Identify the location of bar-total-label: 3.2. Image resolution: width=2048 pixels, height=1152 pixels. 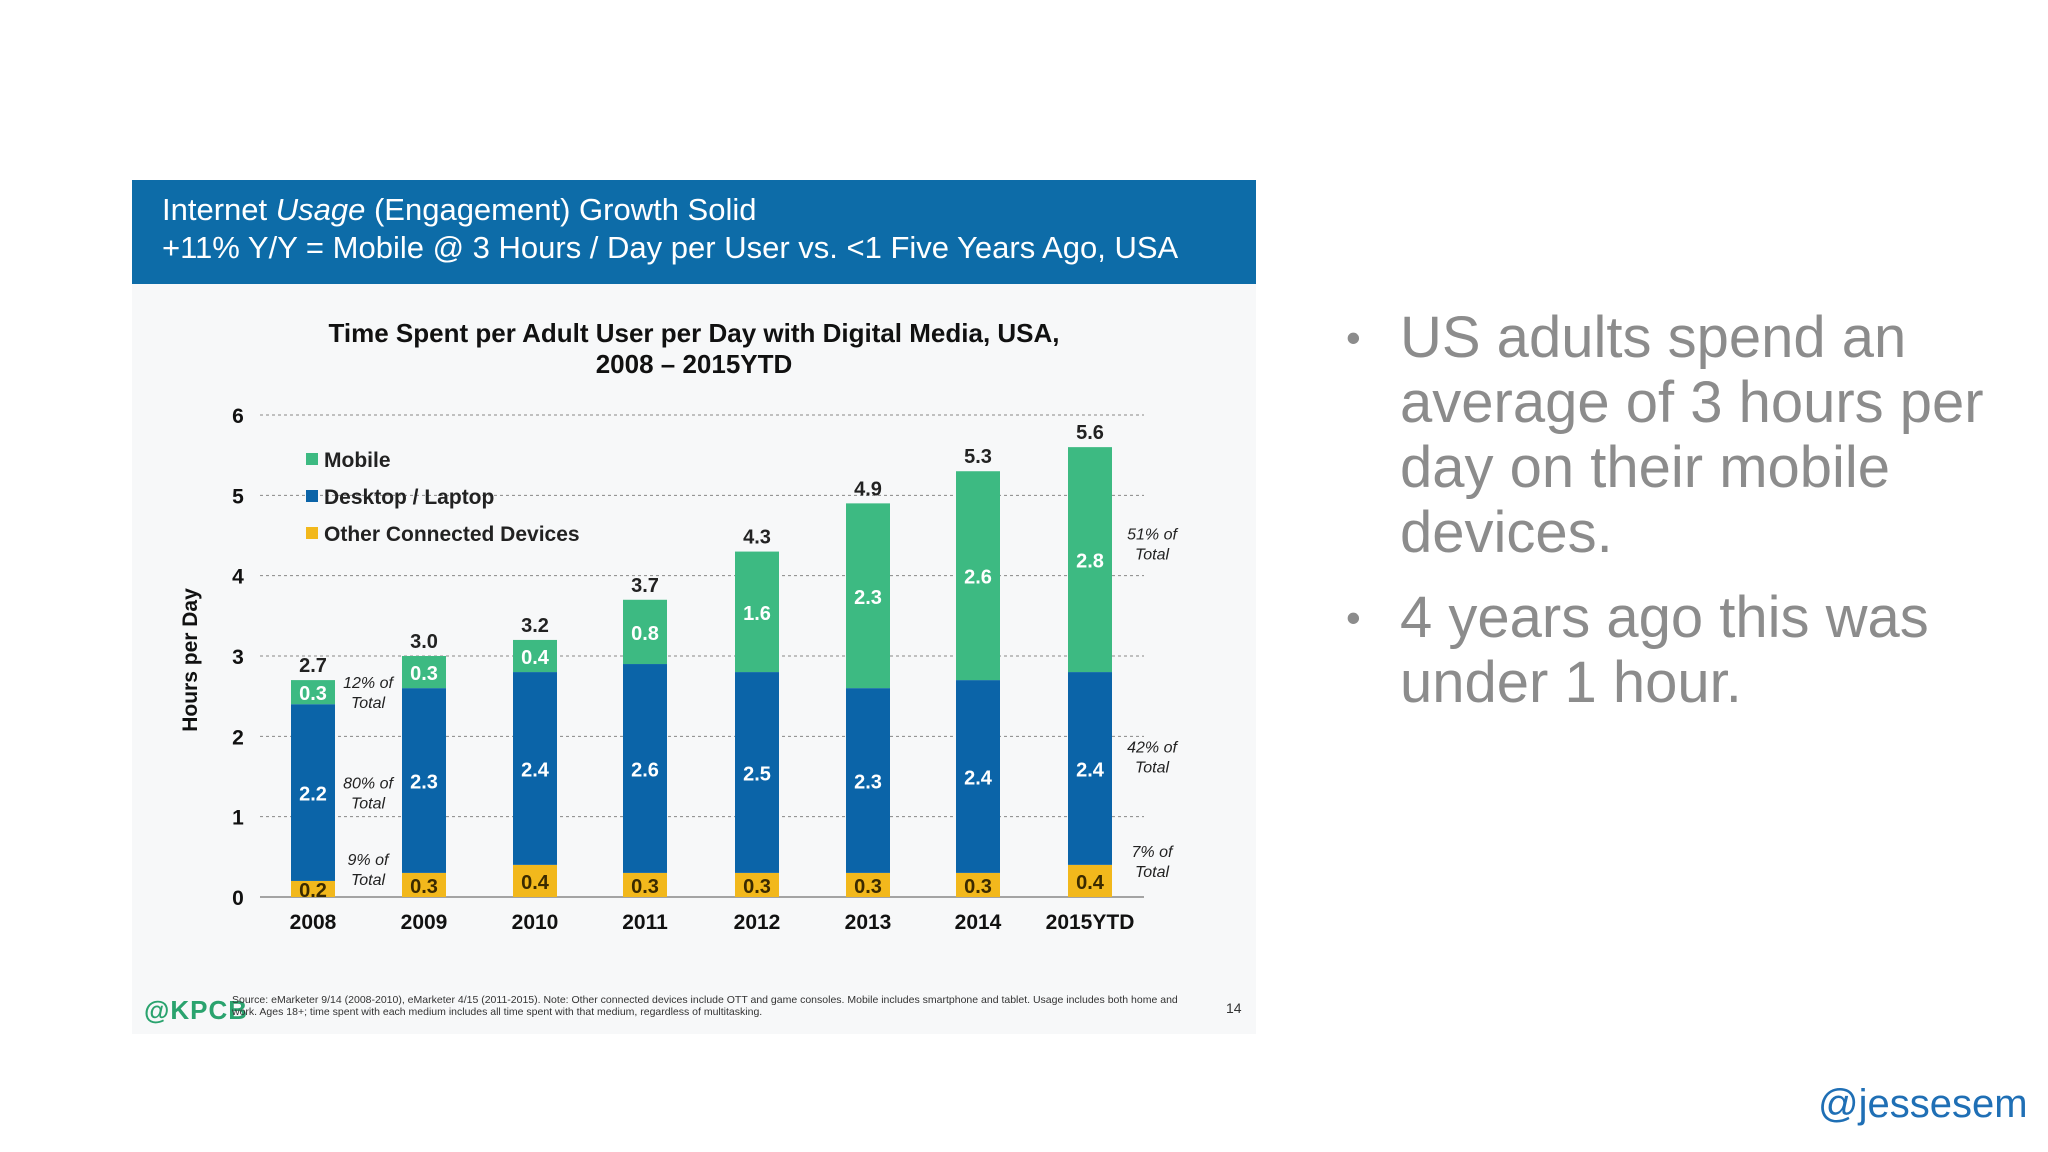
(535, 626).